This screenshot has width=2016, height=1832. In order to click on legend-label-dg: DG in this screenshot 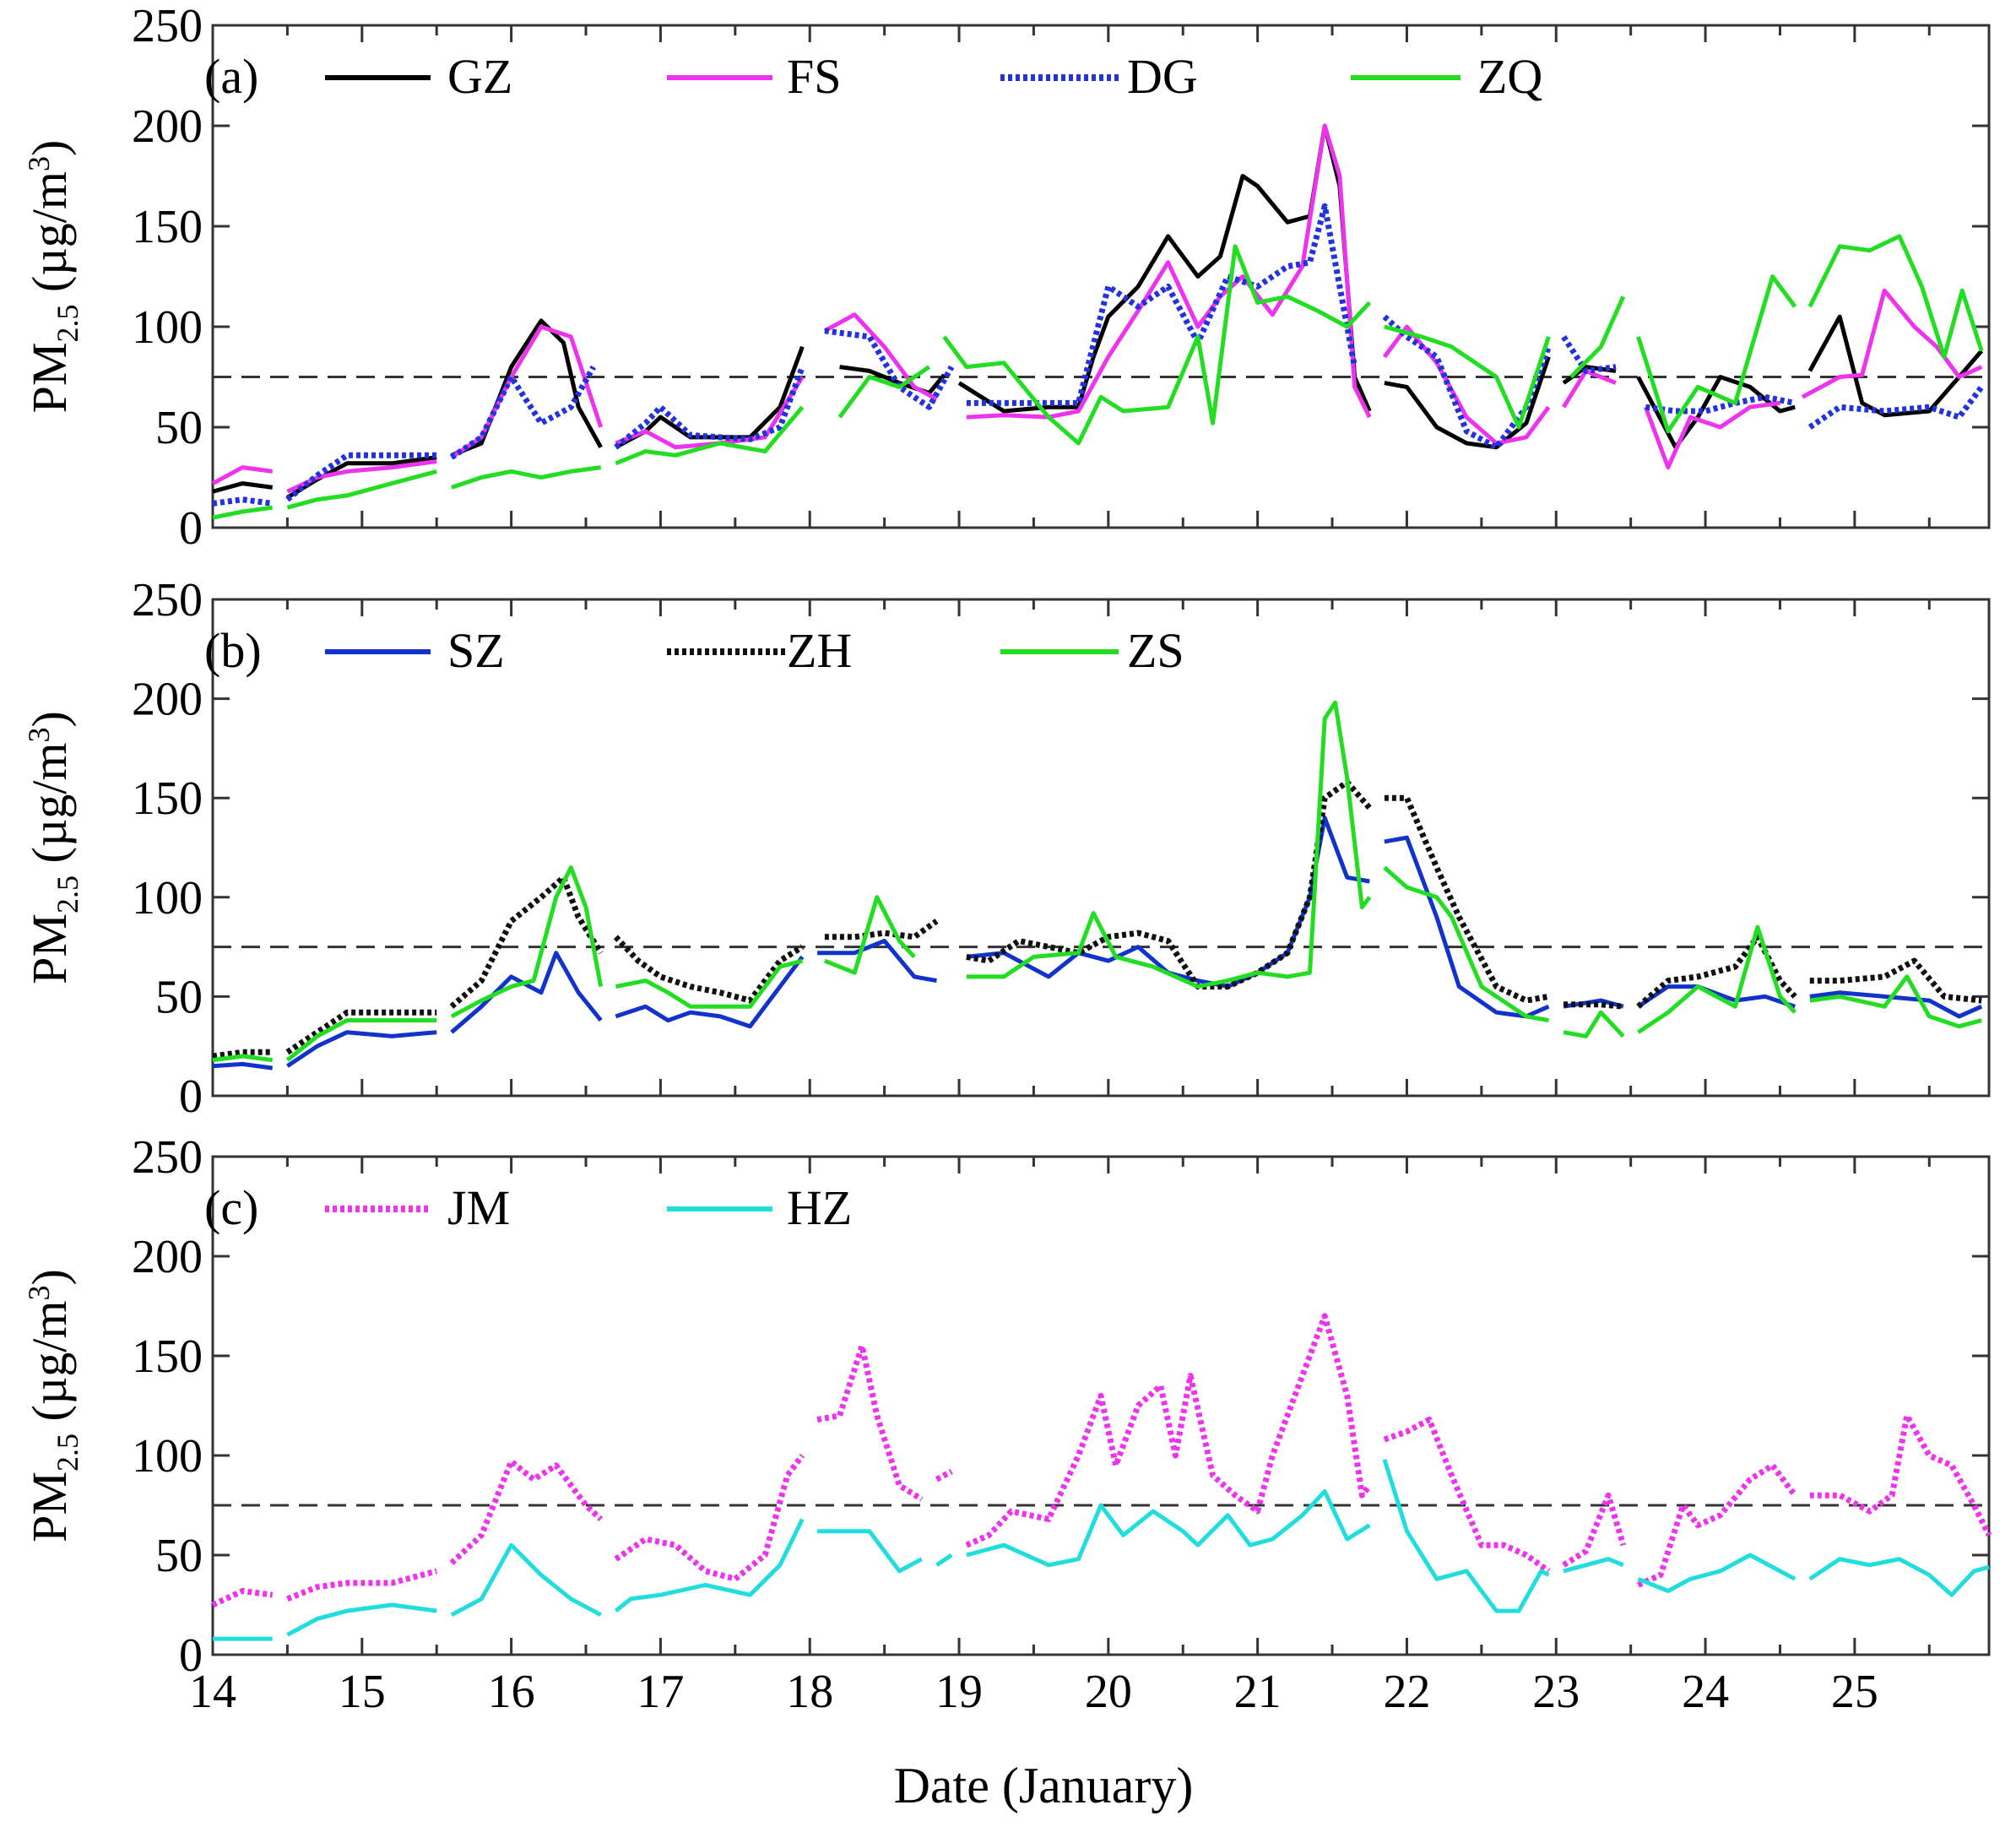, I will do `click(1162, 76)`.